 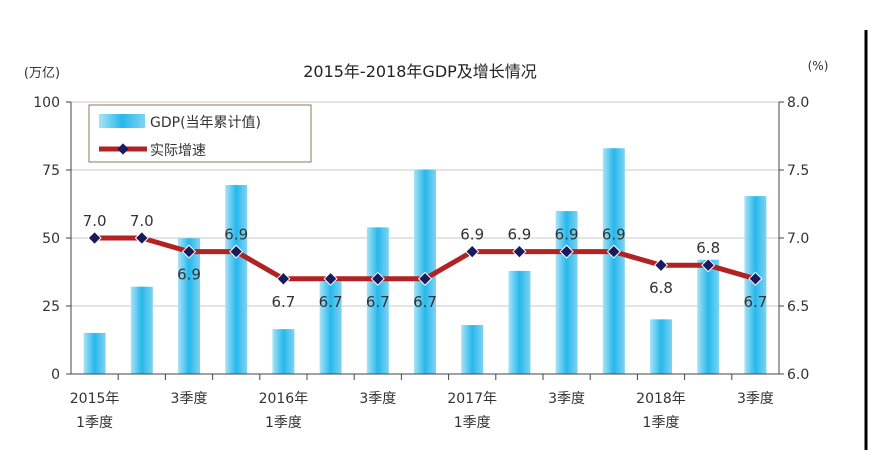 What do you see at coordinates (661, 399) in the screenshot?
I see `x-axis-label: 2018年` at bounding box center [661, 399].